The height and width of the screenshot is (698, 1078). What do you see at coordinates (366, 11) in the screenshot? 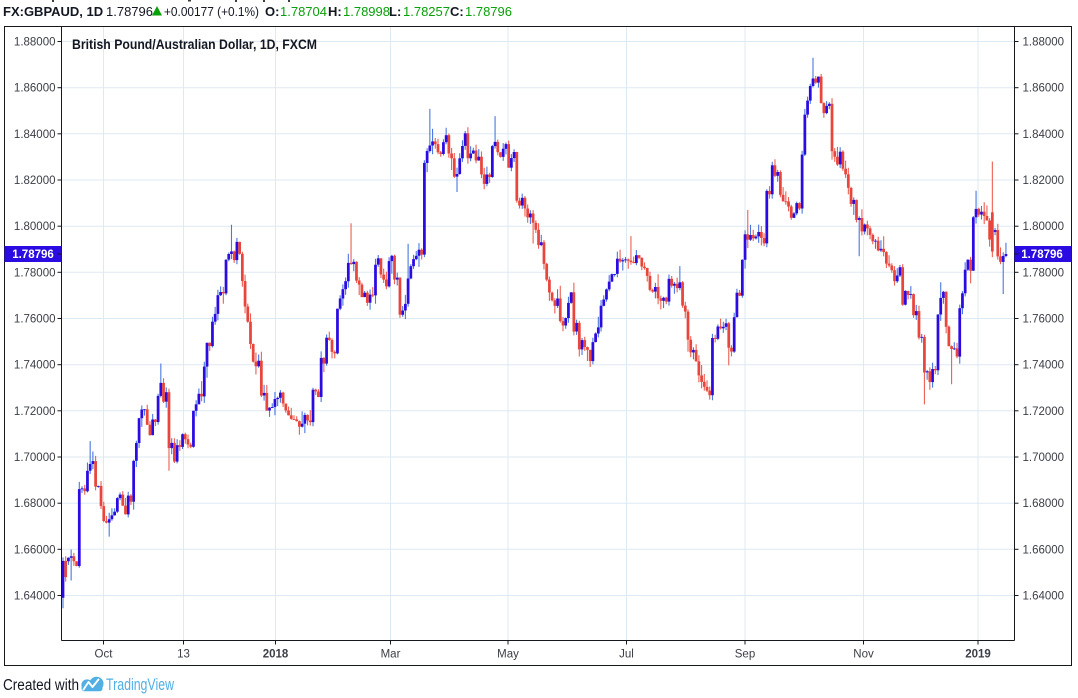
I see `svg-text: 1.78998` at bounding box center [366, 11].